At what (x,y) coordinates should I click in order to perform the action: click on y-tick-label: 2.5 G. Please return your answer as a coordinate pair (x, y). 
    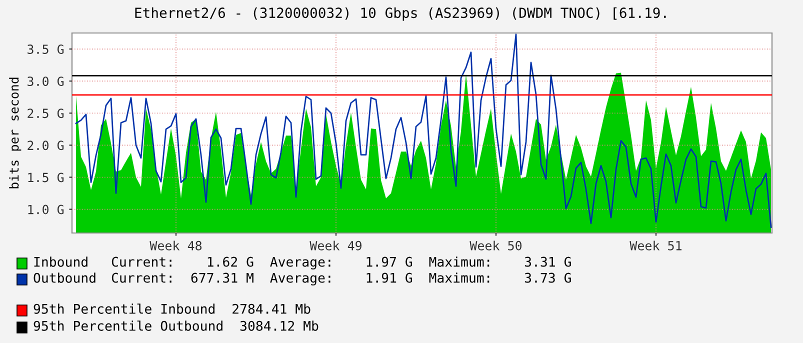
    Looking at the image, I should click on (46, 113).